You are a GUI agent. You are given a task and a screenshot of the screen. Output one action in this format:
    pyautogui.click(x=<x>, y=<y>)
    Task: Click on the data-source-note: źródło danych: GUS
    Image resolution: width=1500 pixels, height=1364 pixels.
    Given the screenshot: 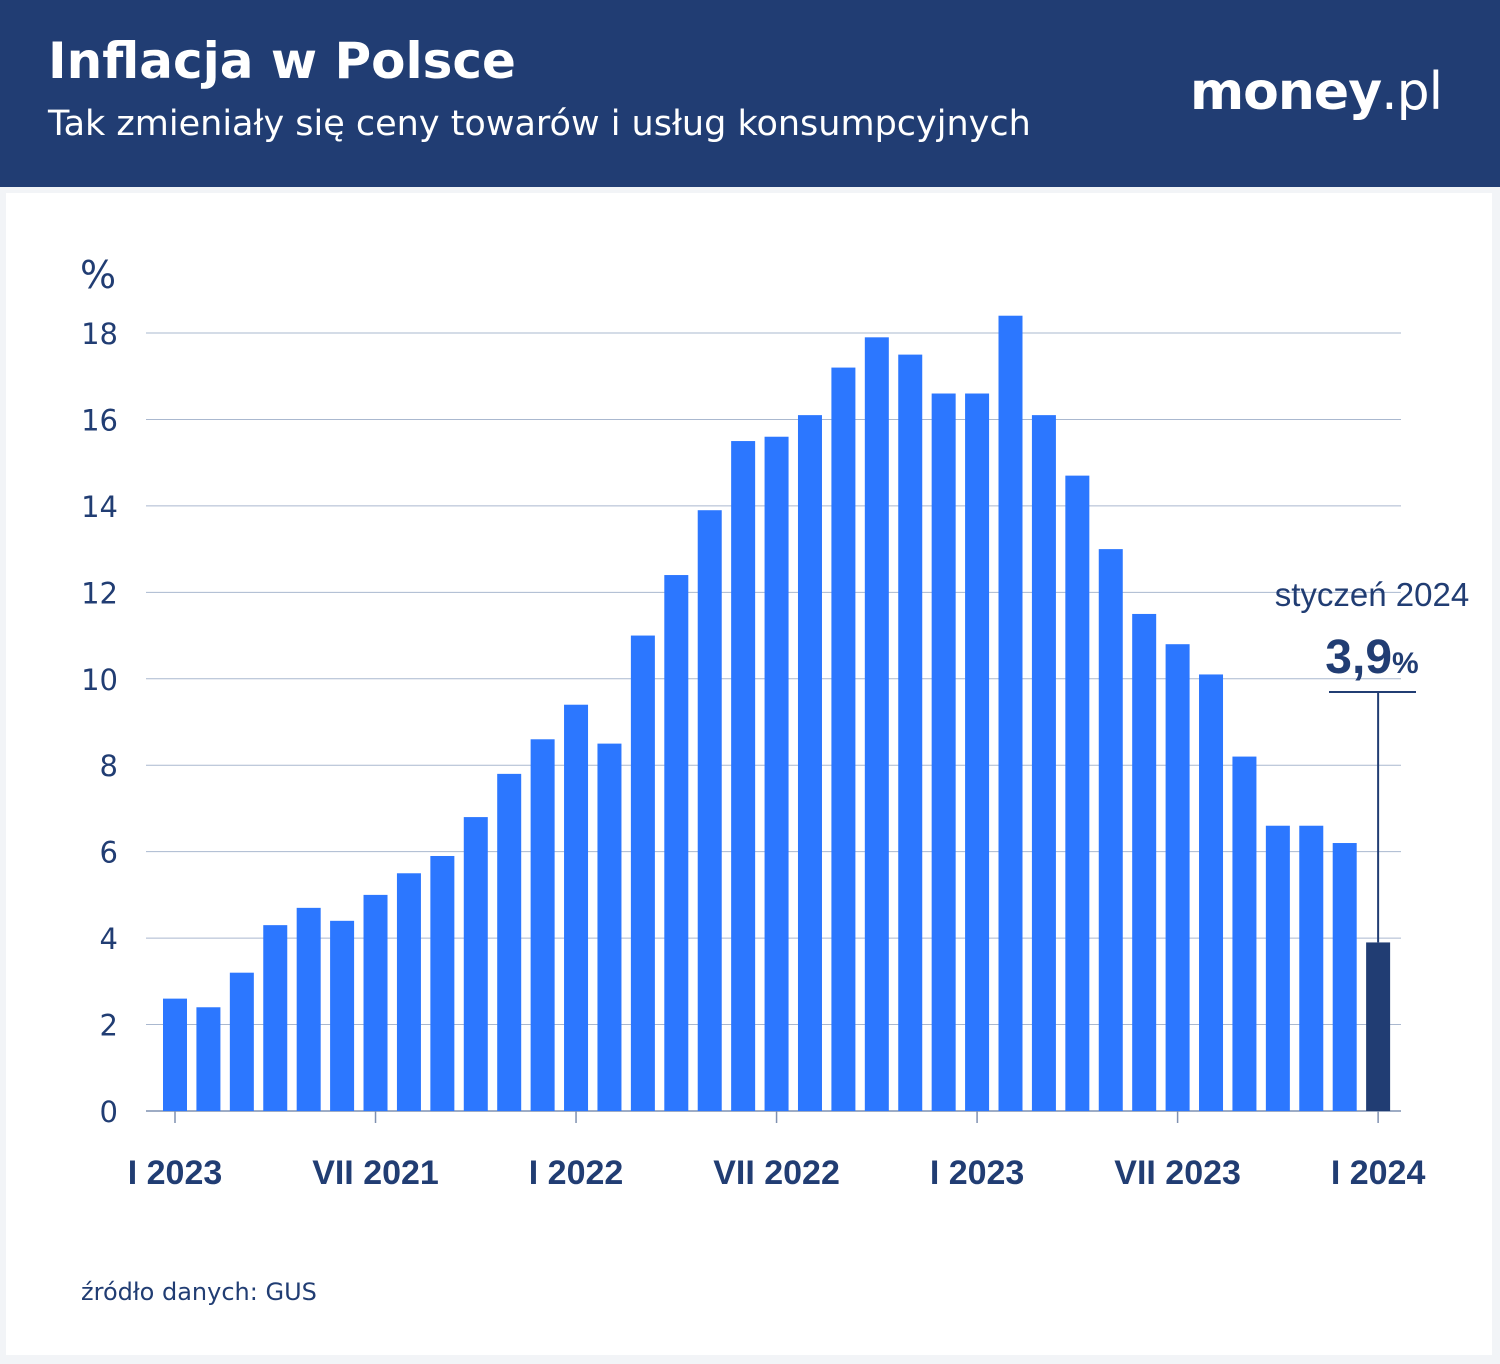 What is the action you would take?
    pyautogui.click(x=199, y=1292)
    